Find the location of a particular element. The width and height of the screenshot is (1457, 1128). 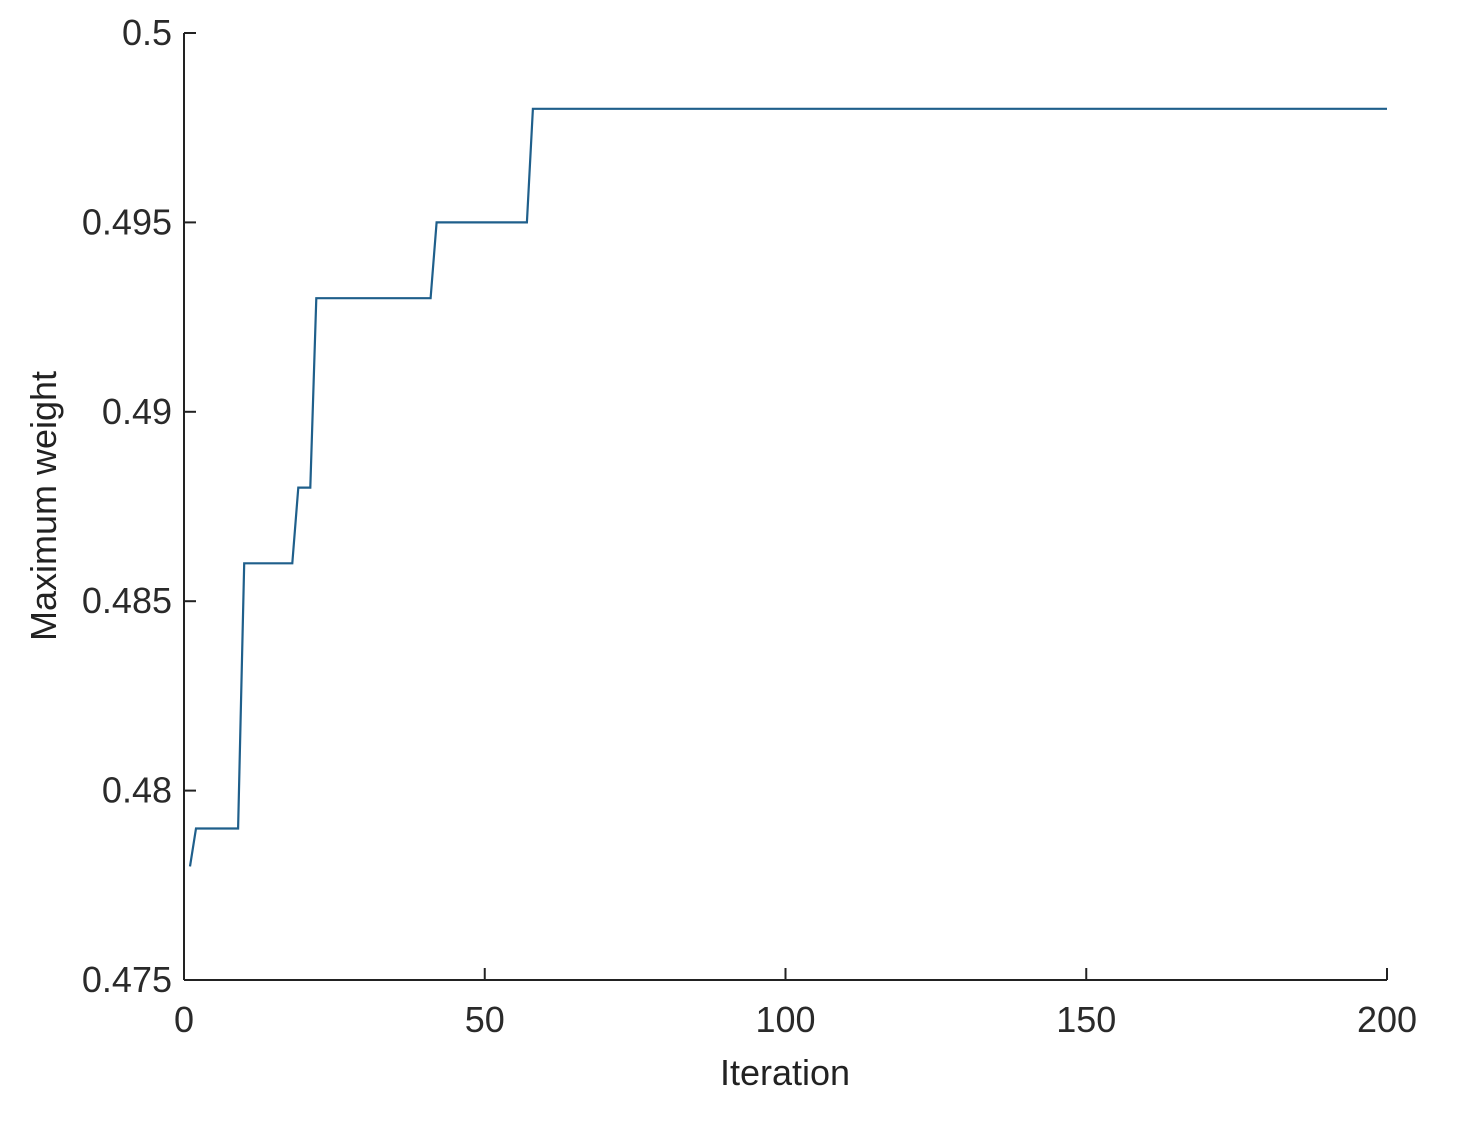

y-ticks: 0.475 0.48 0.485 0.49 0.495 0.5 is located at coordinates (139, 506).